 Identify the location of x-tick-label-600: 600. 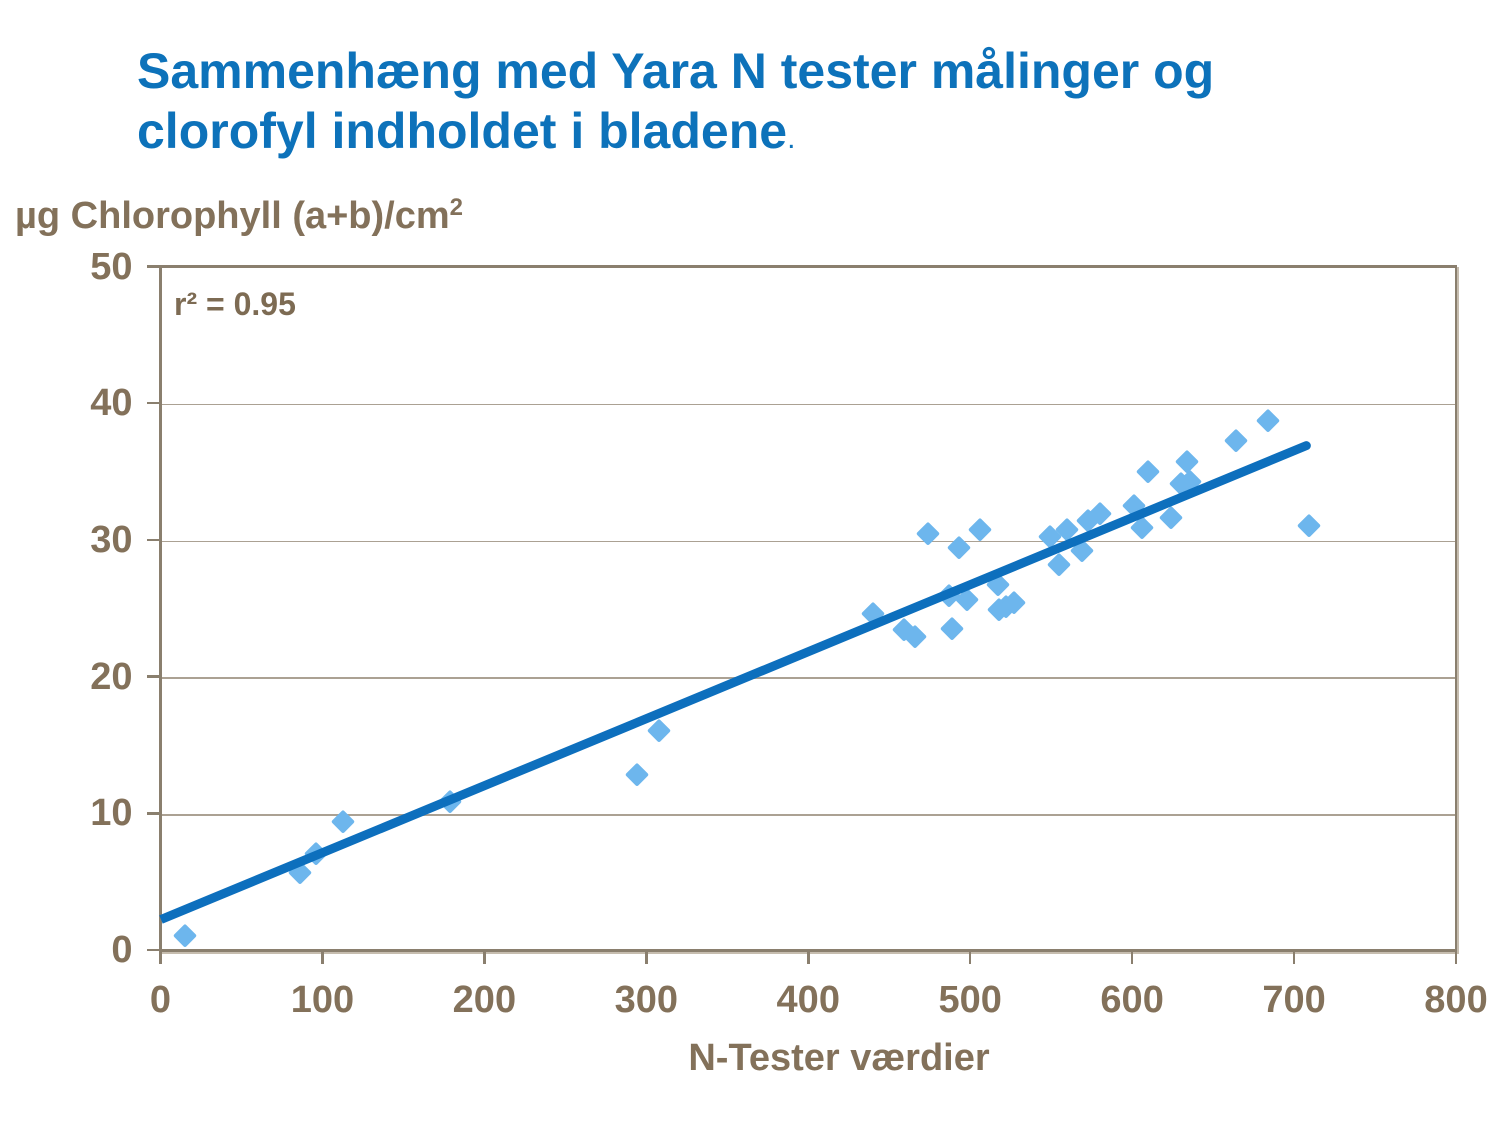
(1132, 1000).